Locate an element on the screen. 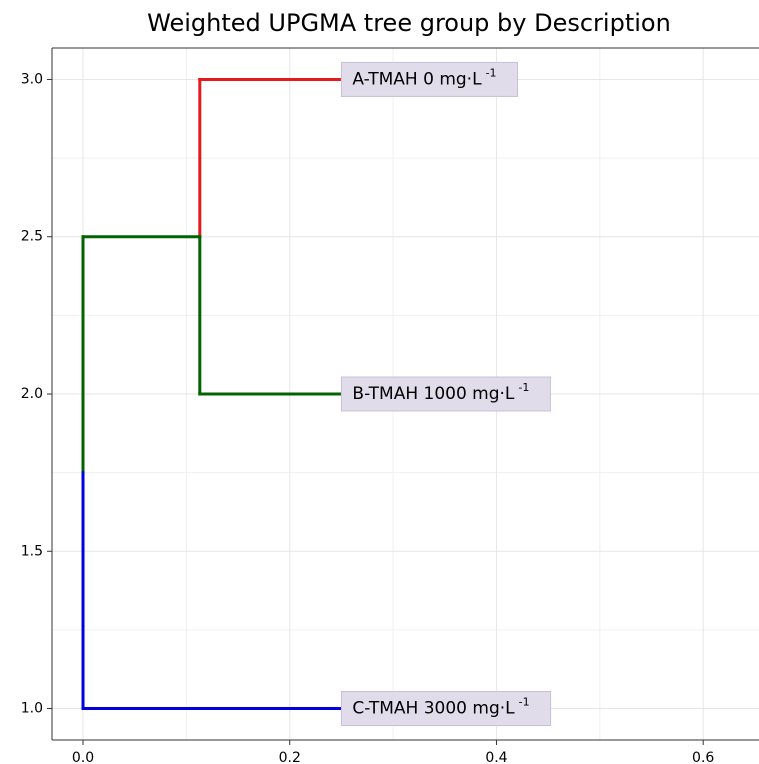  x-tick-label: 0.2 is located at coordinates (290, 757).